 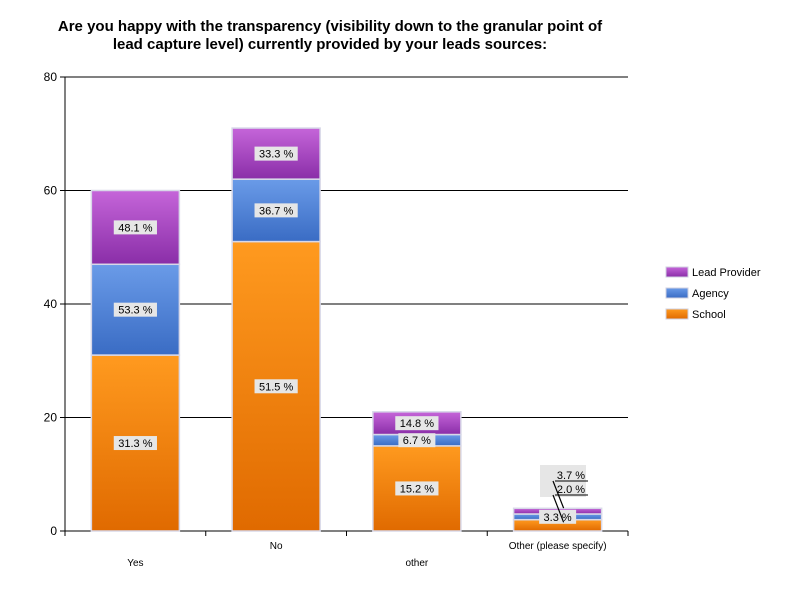 I want to click on data-label-no-agency-bg, so click(x=276, y=210).